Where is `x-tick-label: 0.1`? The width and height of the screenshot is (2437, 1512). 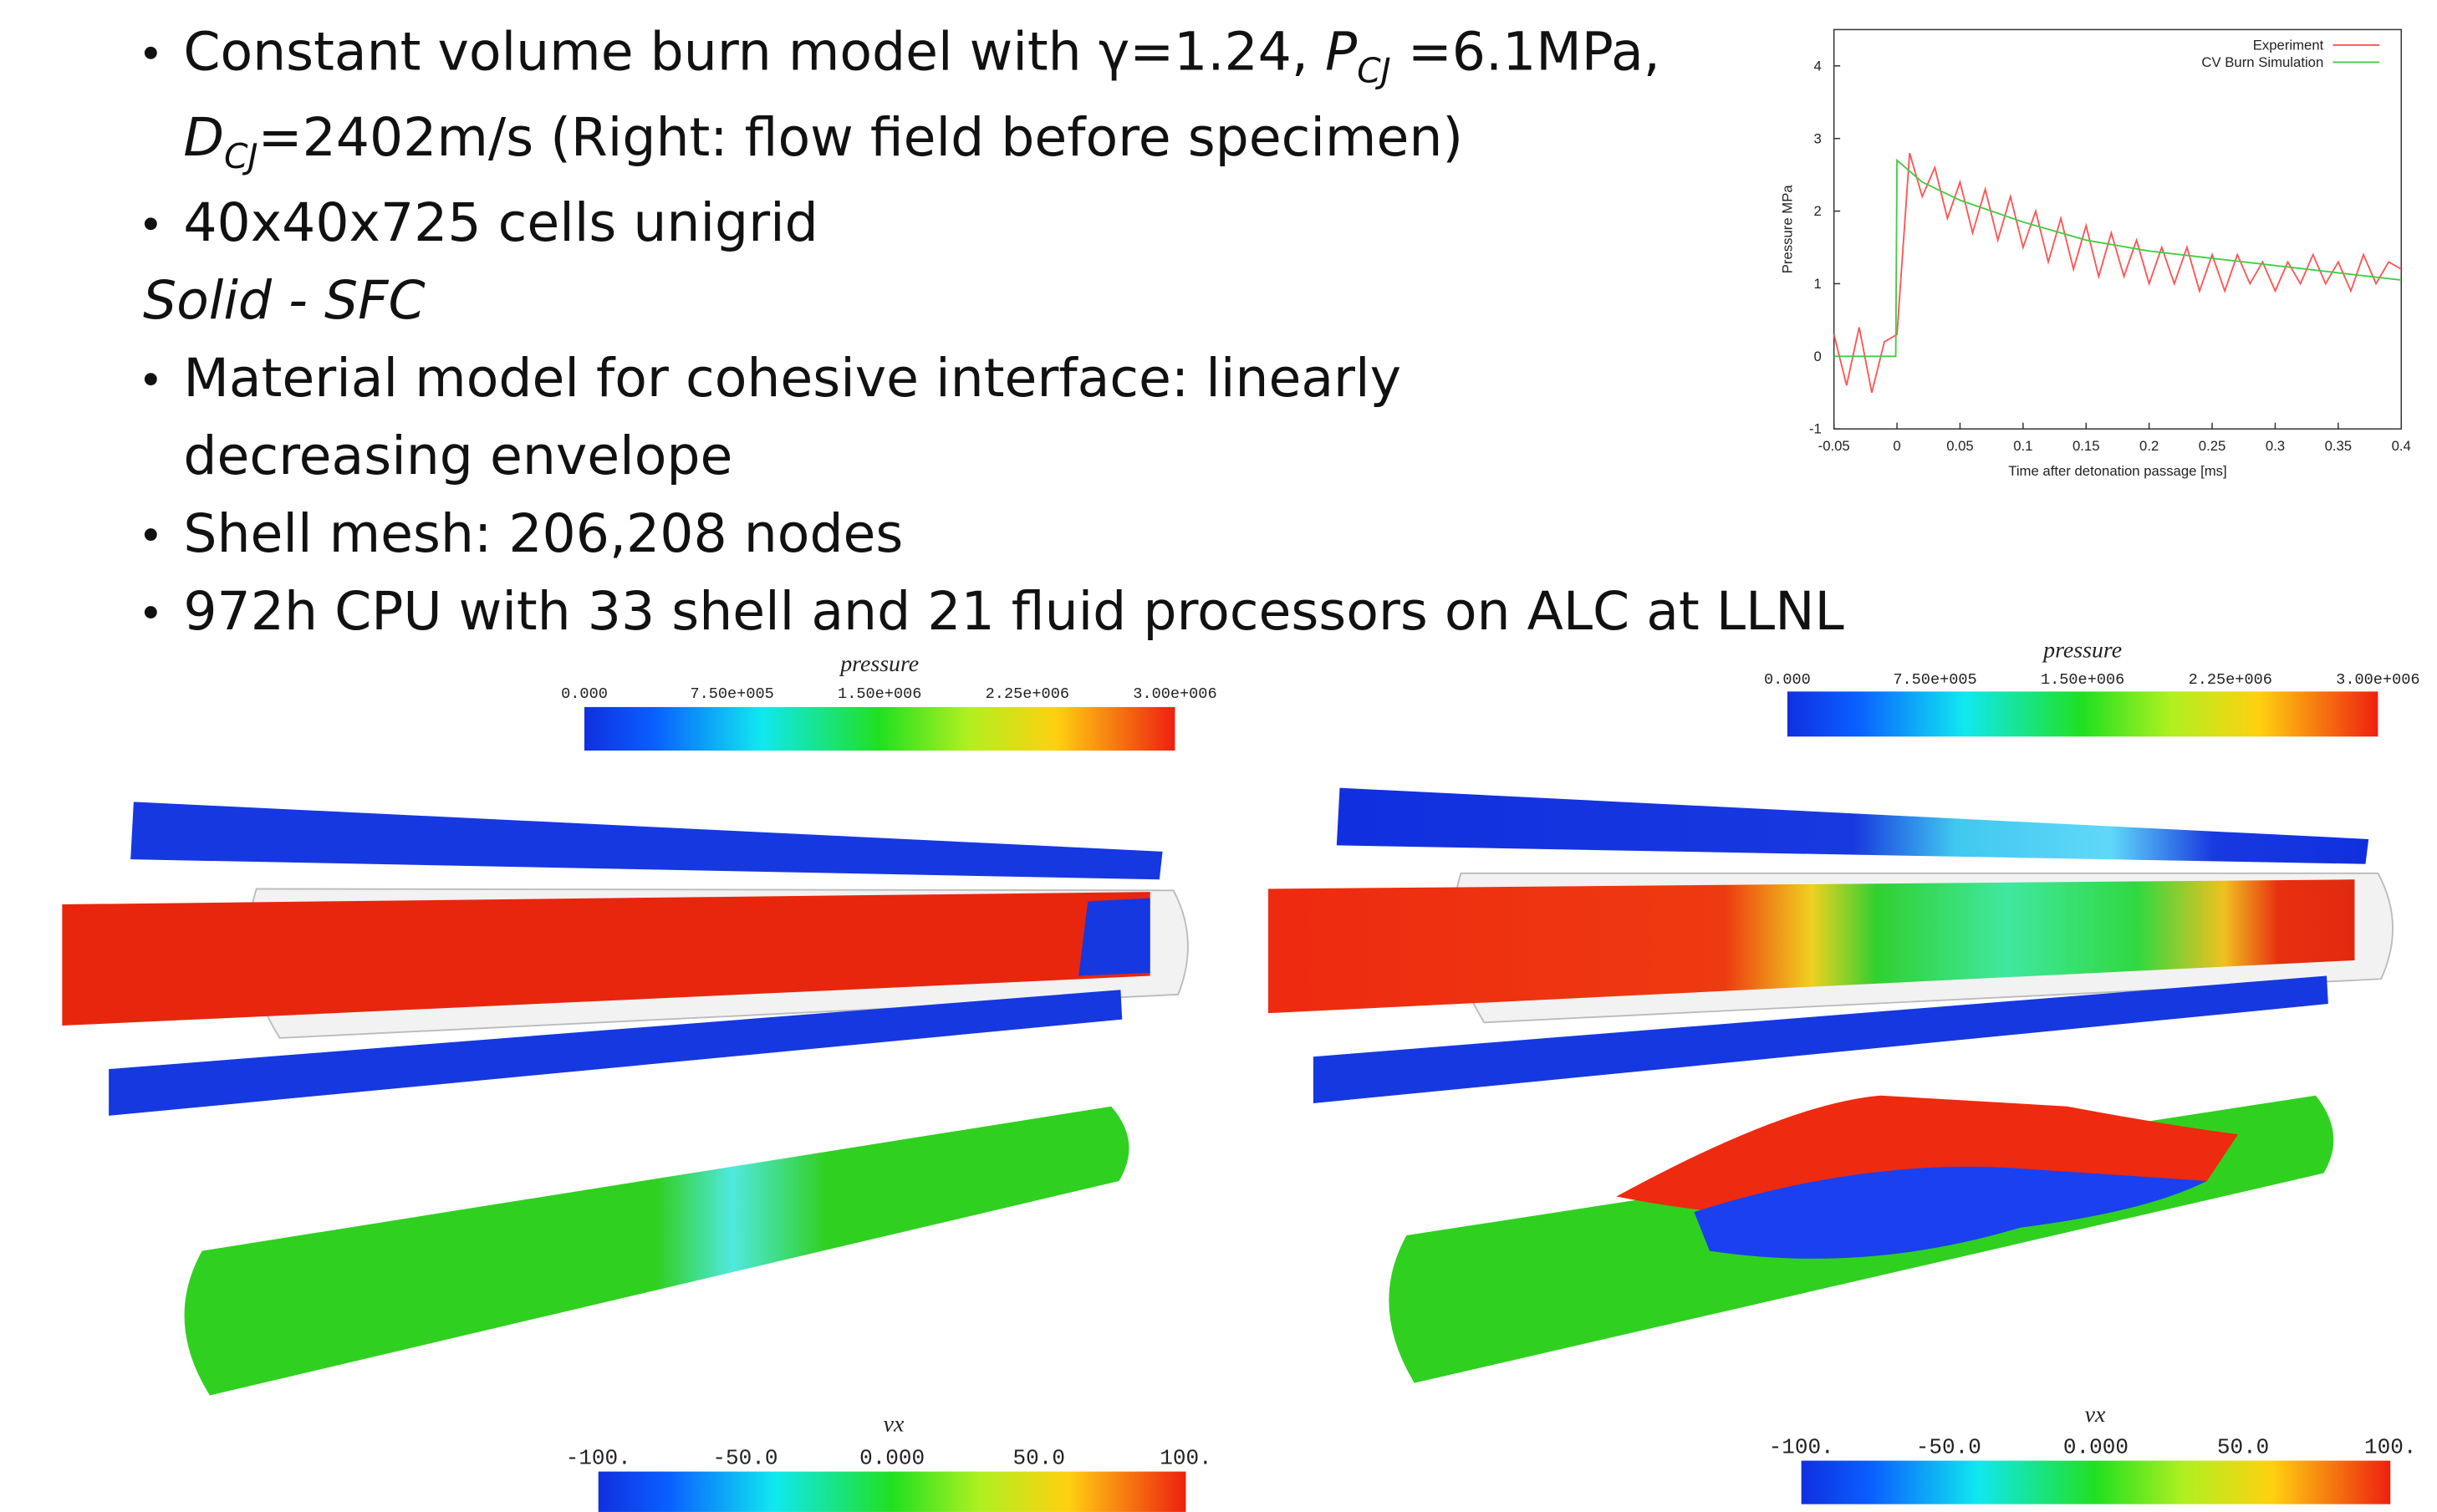 x-tick-label: 0.1 is located at coordinates (2022, 446).